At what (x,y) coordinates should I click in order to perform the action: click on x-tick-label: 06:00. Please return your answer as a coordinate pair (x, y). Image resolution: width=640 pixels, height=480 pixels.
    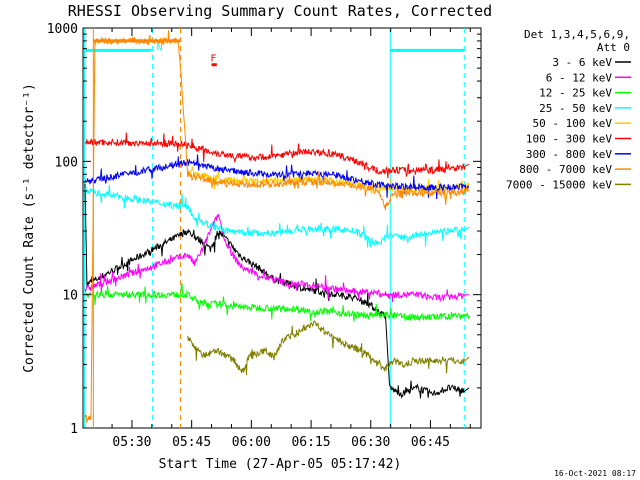
    Looking at the image, I should click on (251, 442).